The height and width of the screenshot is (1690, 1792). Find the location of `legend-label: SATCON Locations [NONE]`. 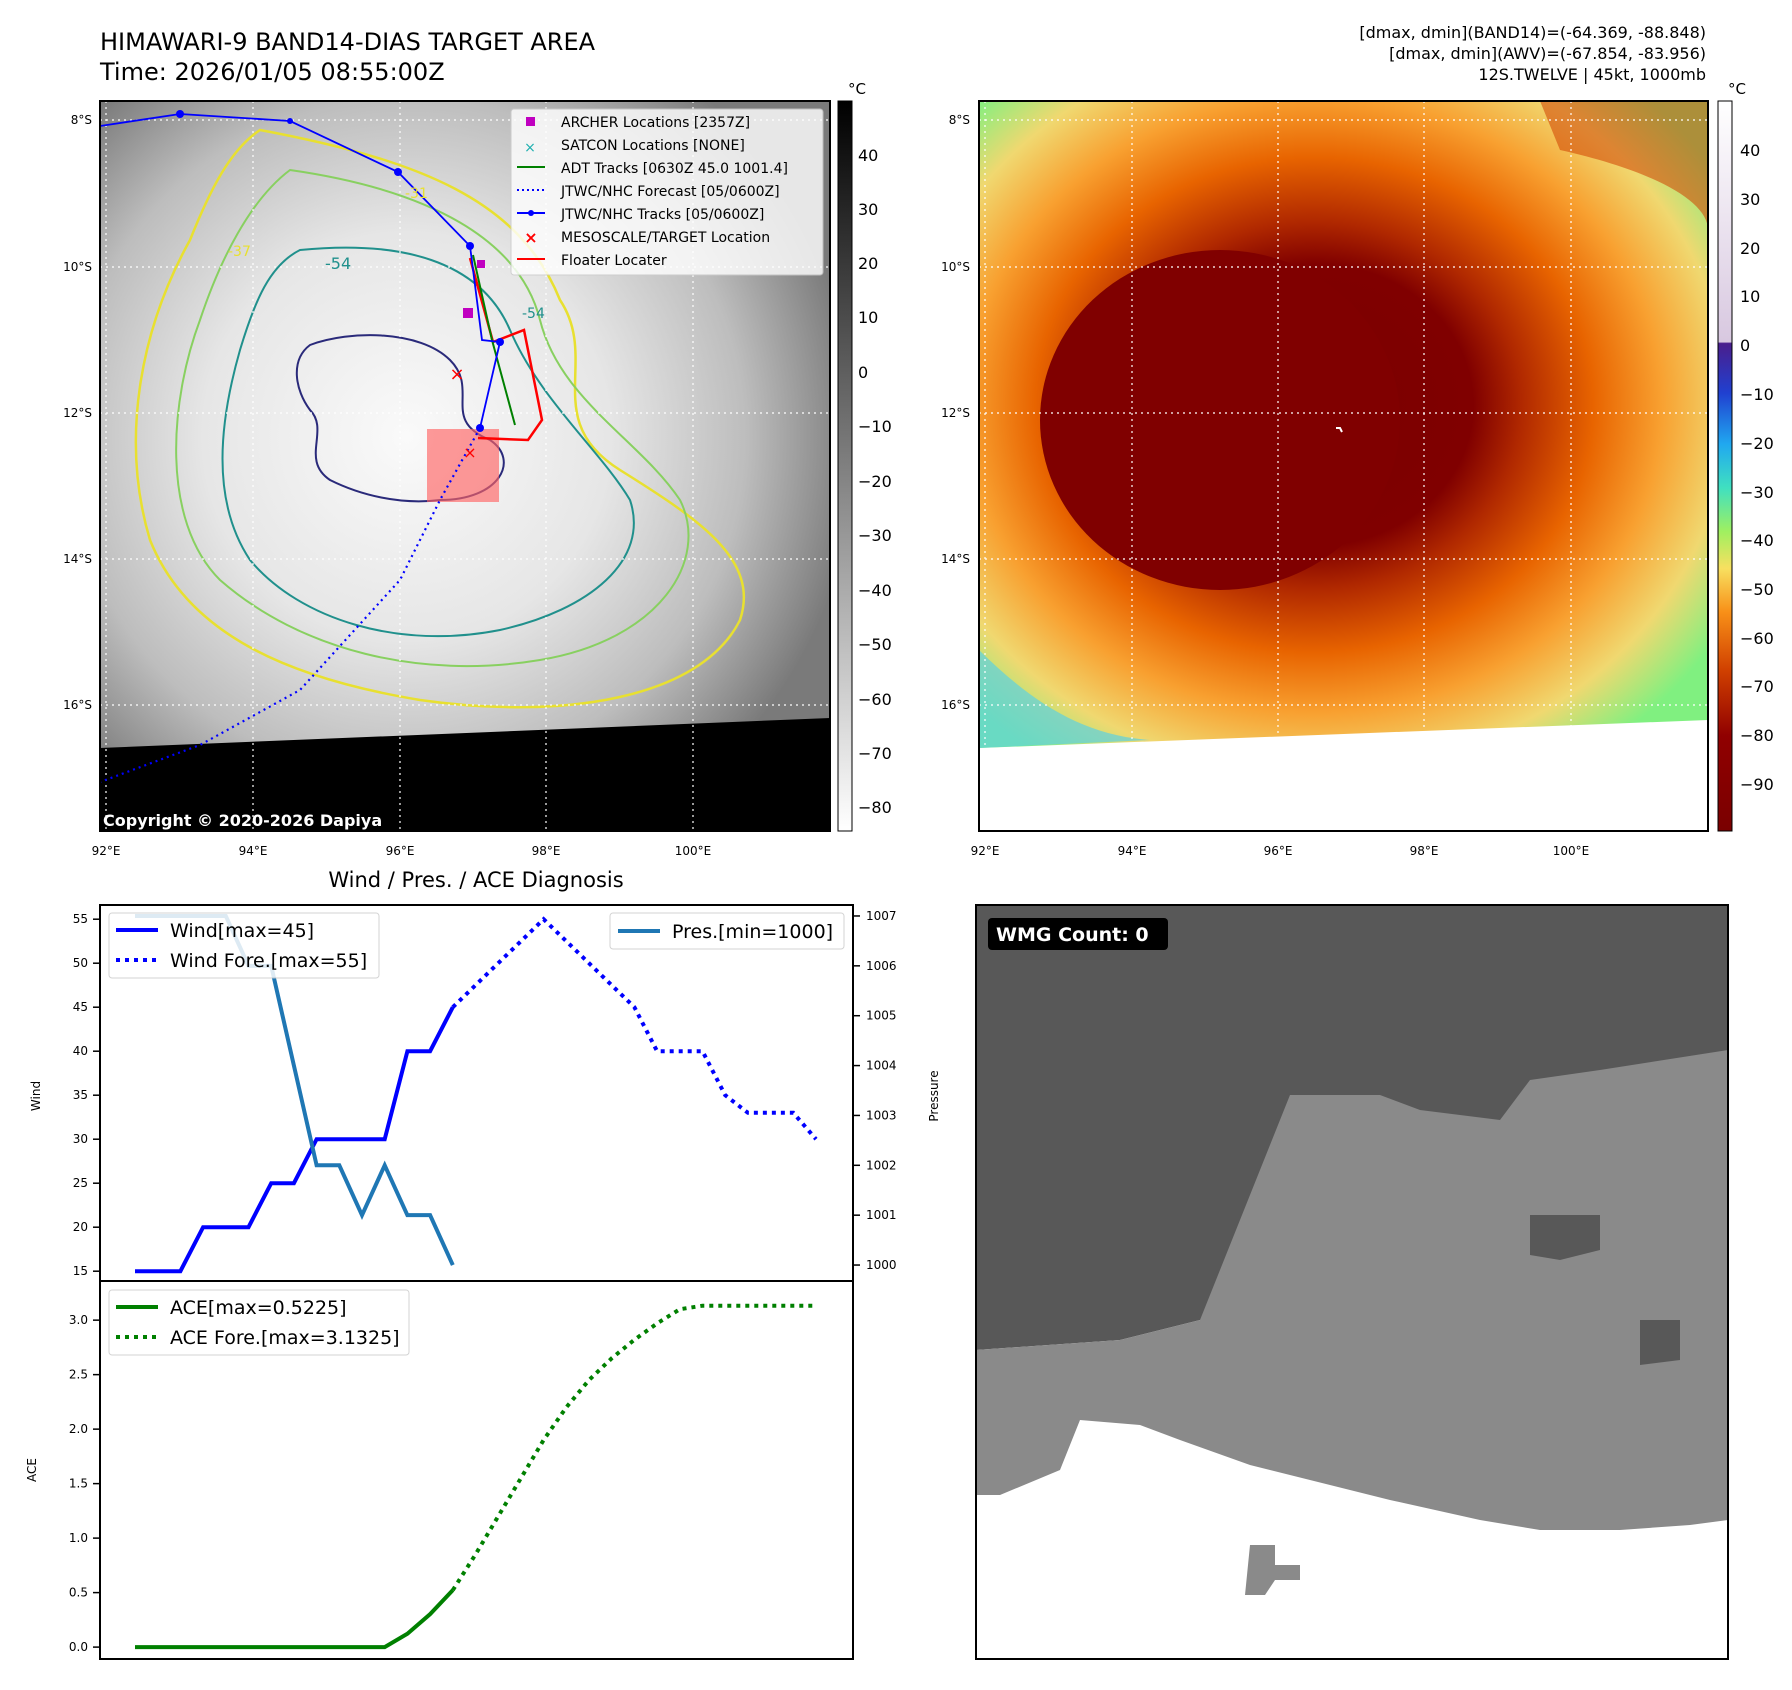

legend-label: SATCON Locations [NONE] is located at coordinates (653, 146).